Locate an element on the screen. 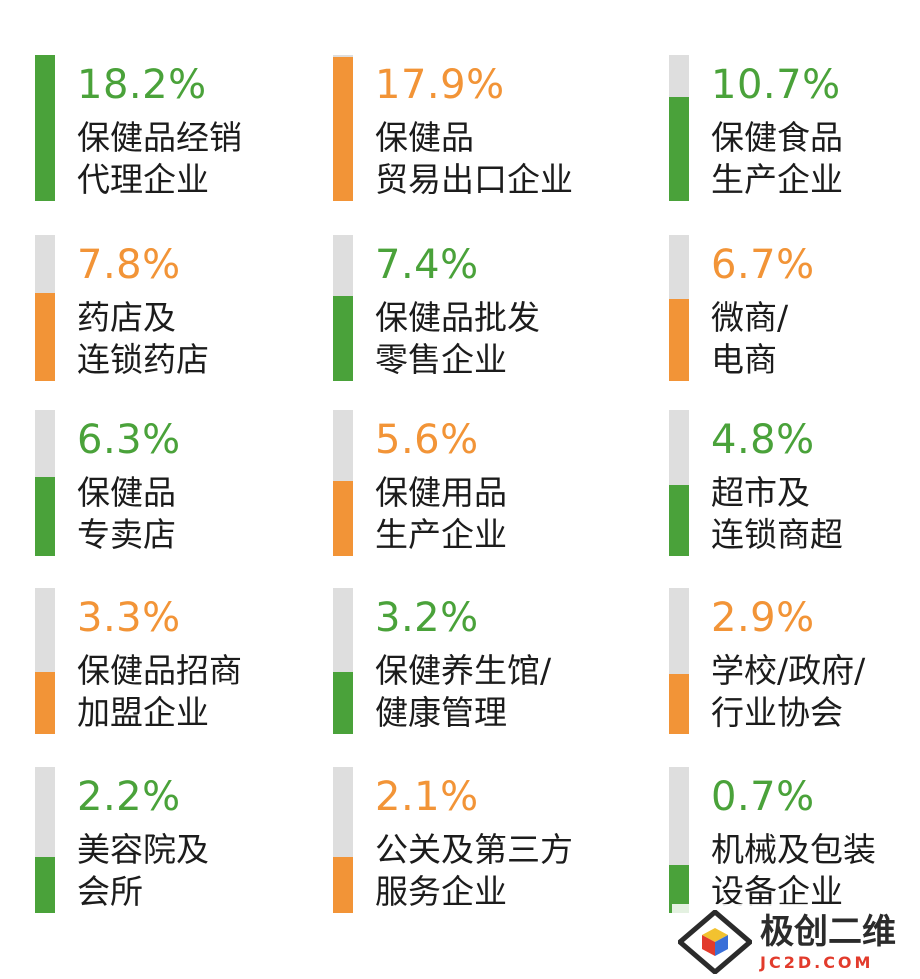 The width and height of the screenshot is (920, 979). percent-label: 2.9% is located at coordinates (763, 618).